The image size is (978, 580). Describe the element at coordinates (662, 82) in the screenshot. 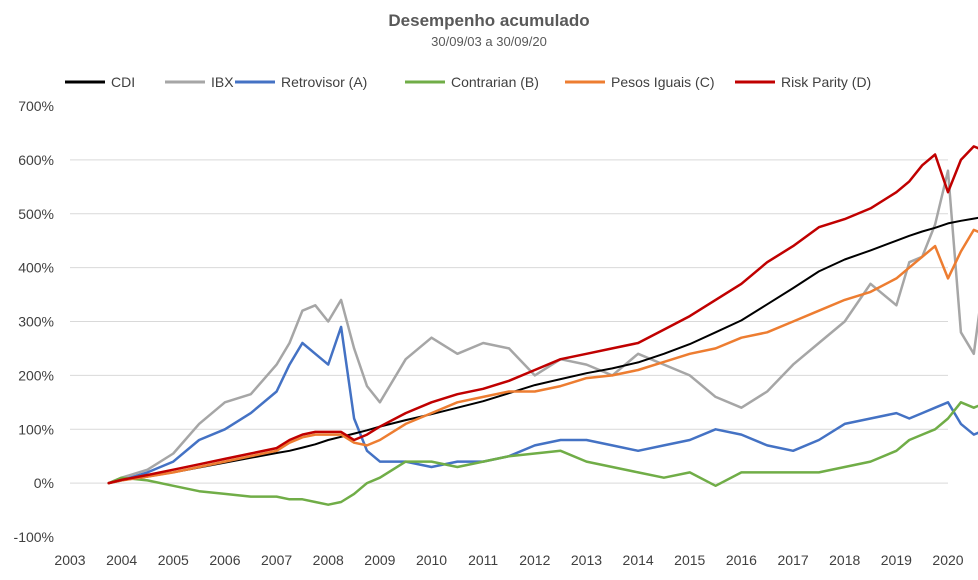

I see `legend-label: Pesos Iguais (C)` at that location.